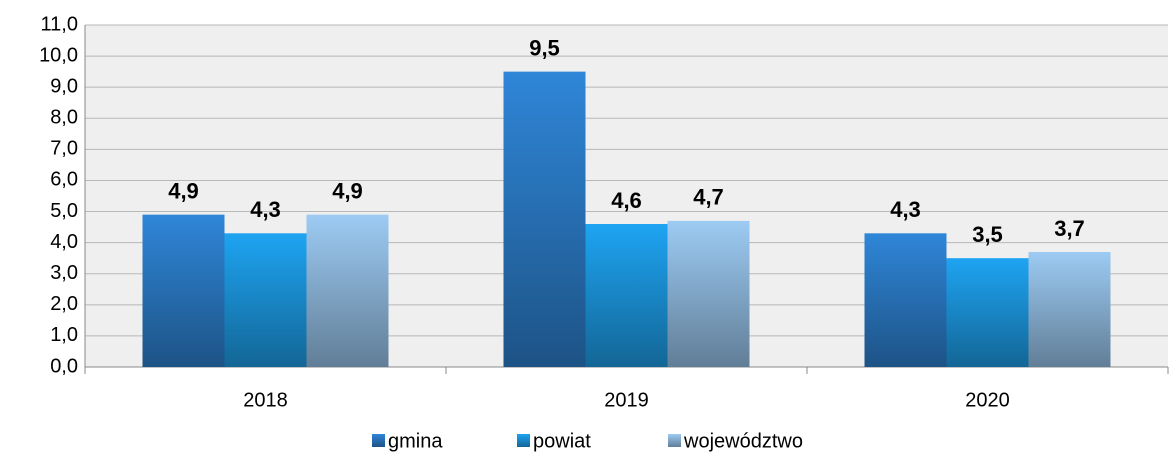  Describe the element at coordinates (1069, 228) in the screenshot. I see `data-label: 3,7` at that location.